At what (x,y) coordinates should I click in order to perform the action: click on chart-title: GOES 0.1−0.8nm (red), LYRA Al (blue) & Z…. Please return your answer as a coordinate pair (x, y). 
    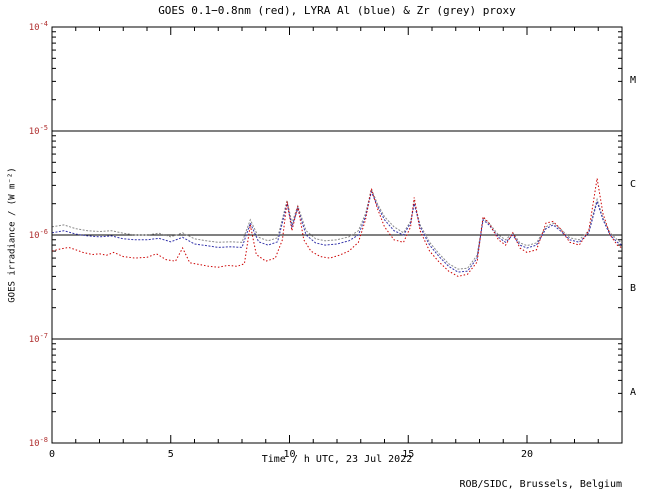
    Looking at the image, I should click on (337, 10).